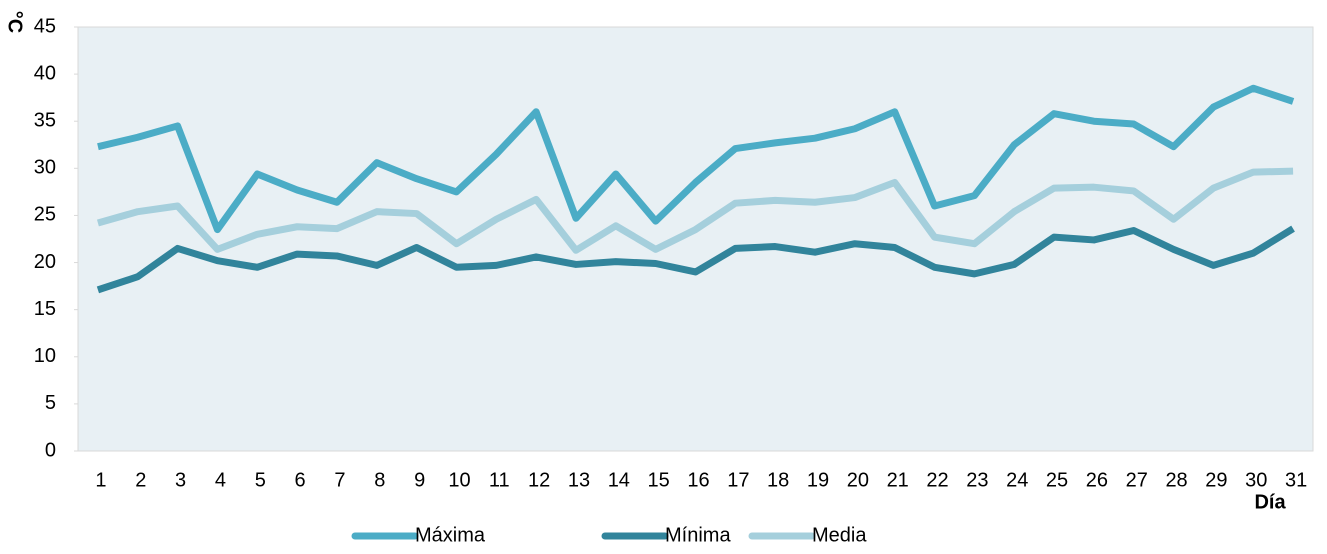  I want to click on y-tick-label: 25, so click(45, 215).